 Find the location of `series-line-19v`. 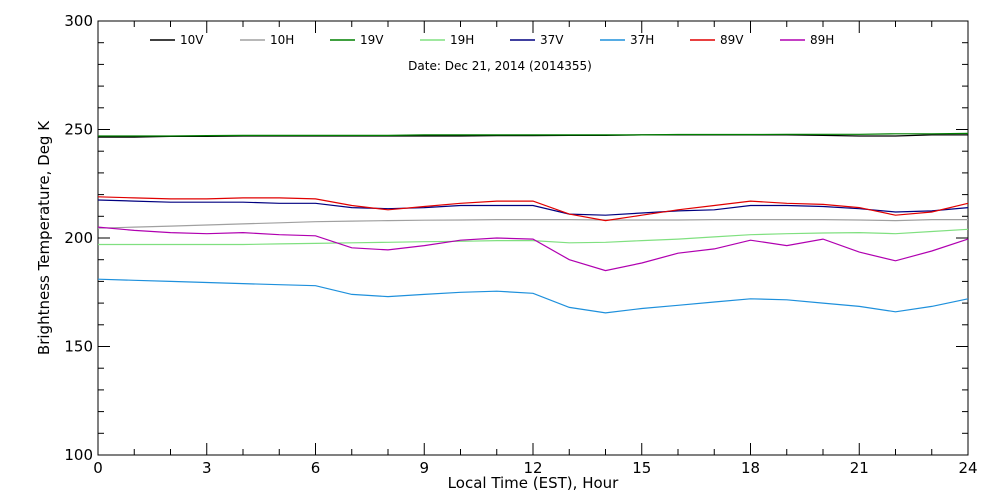

series-line-19v is located at coordinates (533, 134).